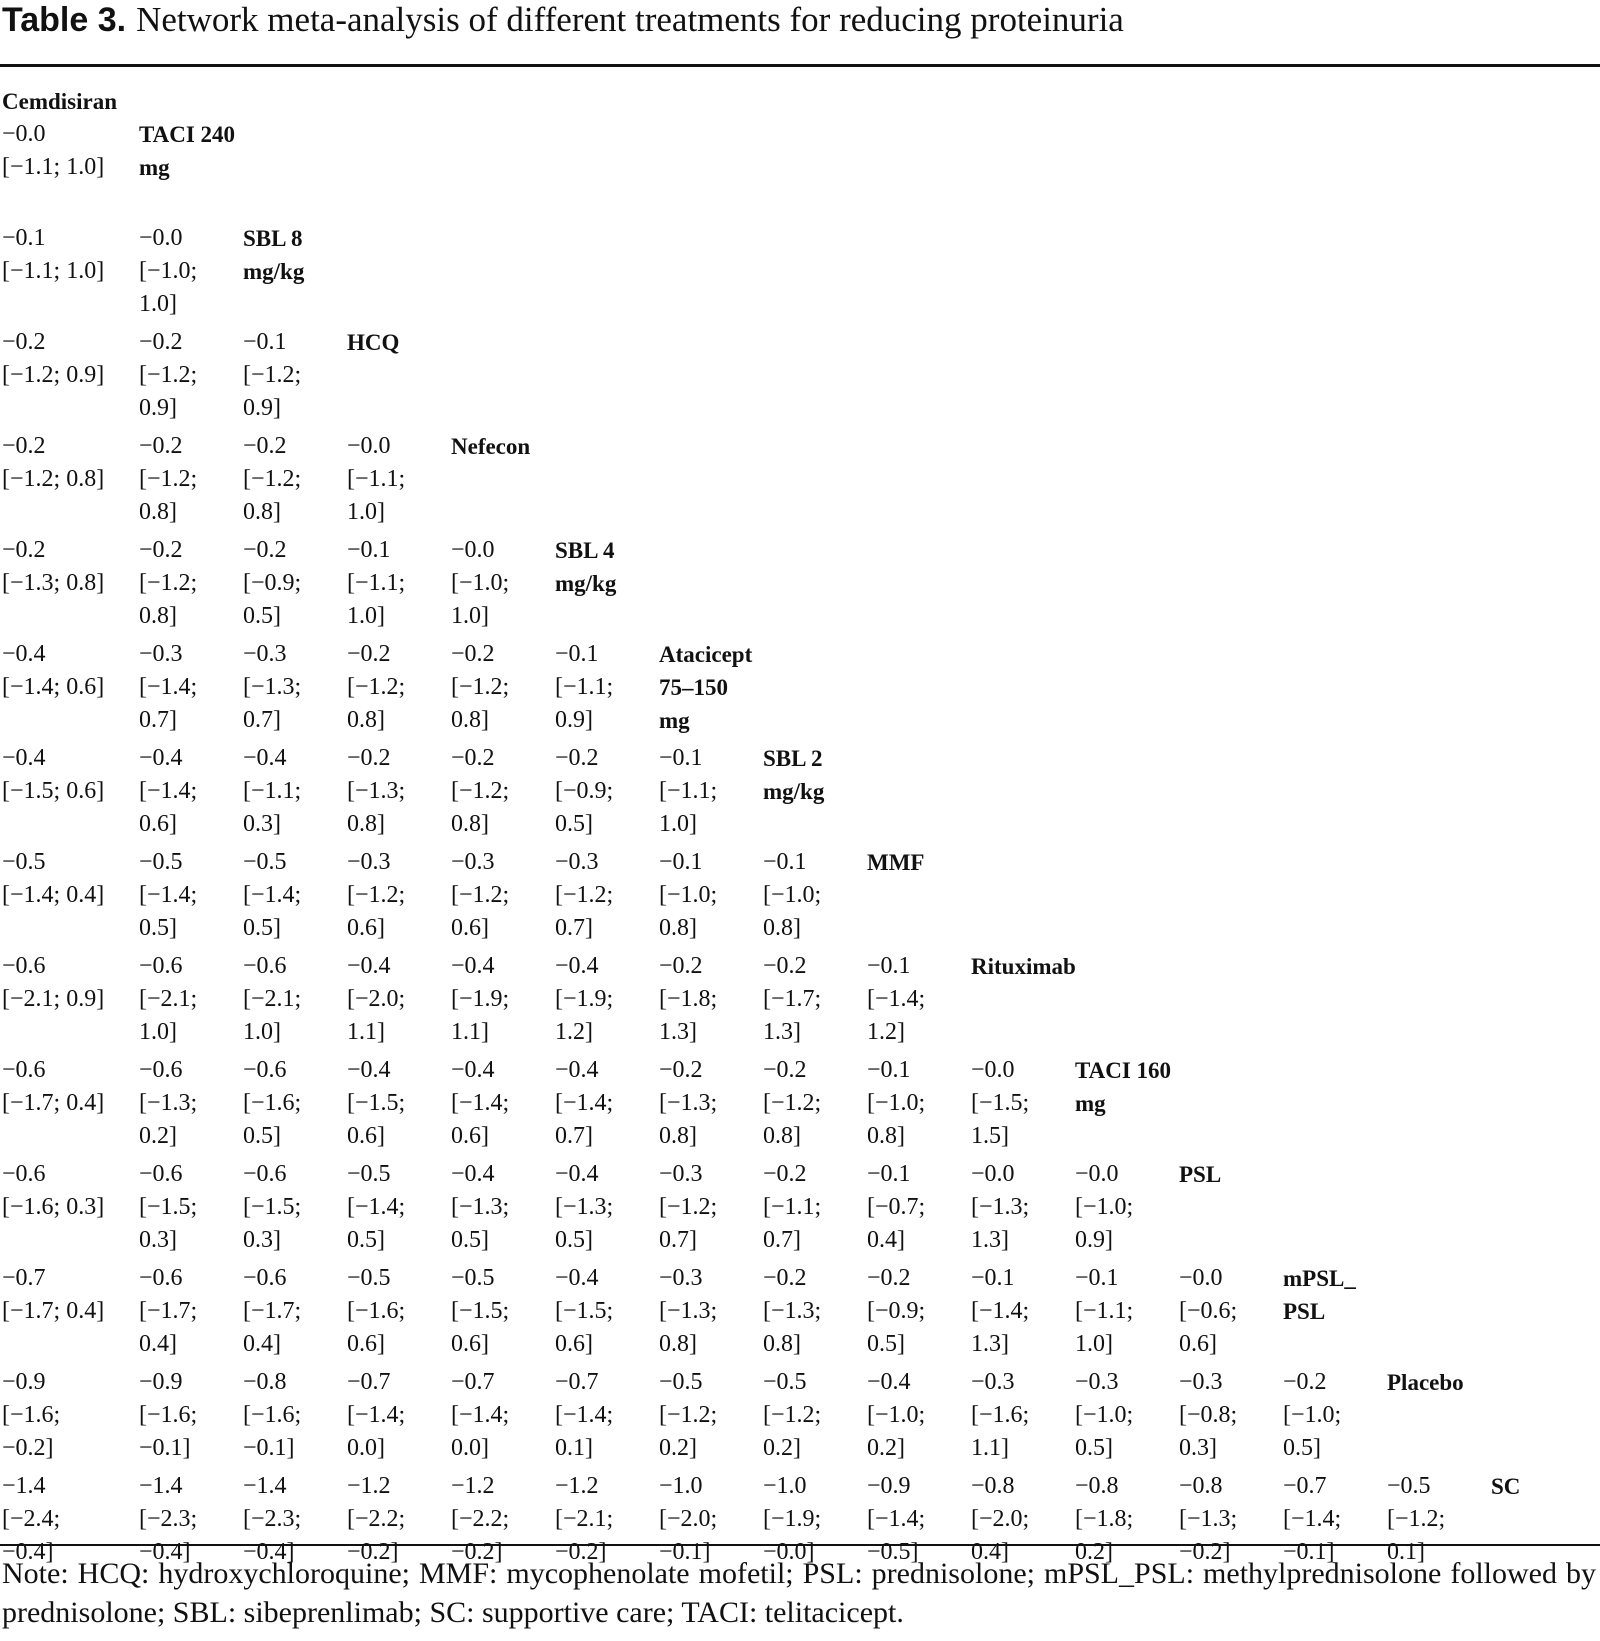 The height and width of the screenshot is (1641, 1600). What do you see at coordinates (711, 1522) in the screenshot?
I see `estimate-cell: −1.0 [−2.0; −0.1]` at bounding box center [711, 1522].